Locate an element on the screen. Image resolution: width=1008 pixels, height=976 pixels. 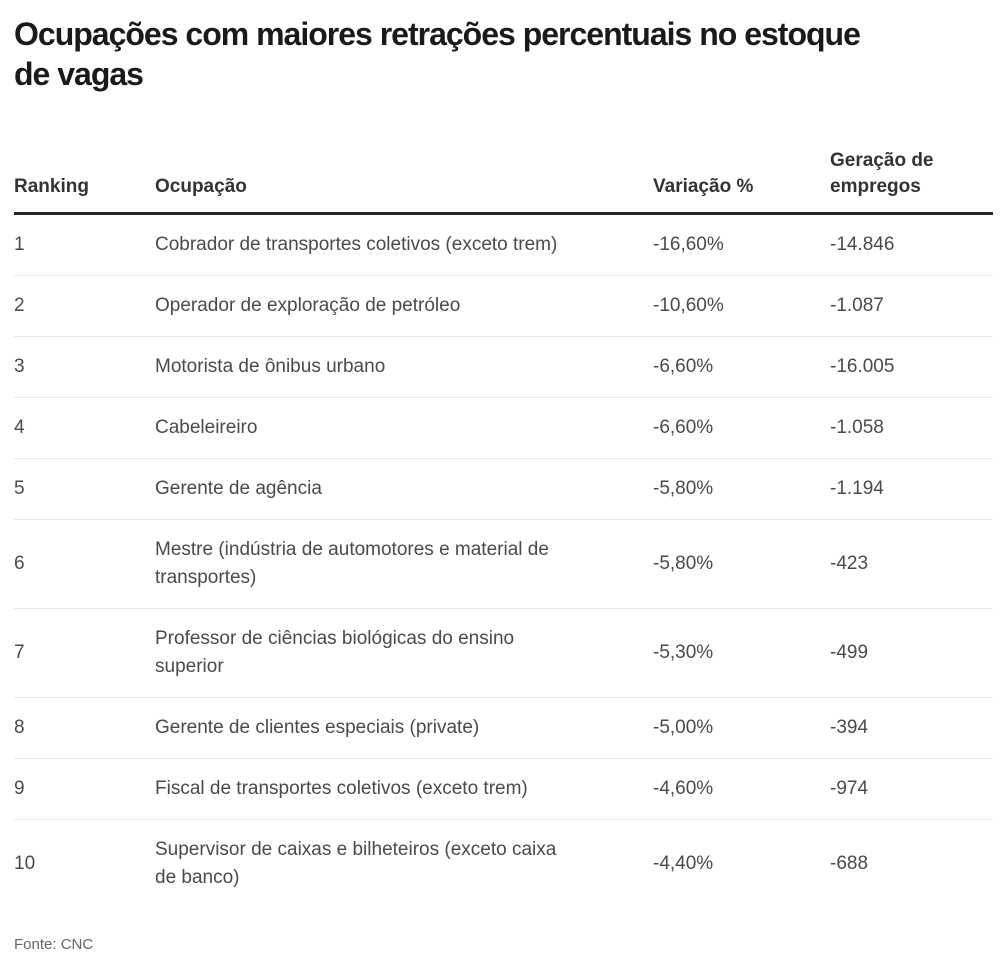
variation-cell: -16,60% is located at coordinates (688, 244).